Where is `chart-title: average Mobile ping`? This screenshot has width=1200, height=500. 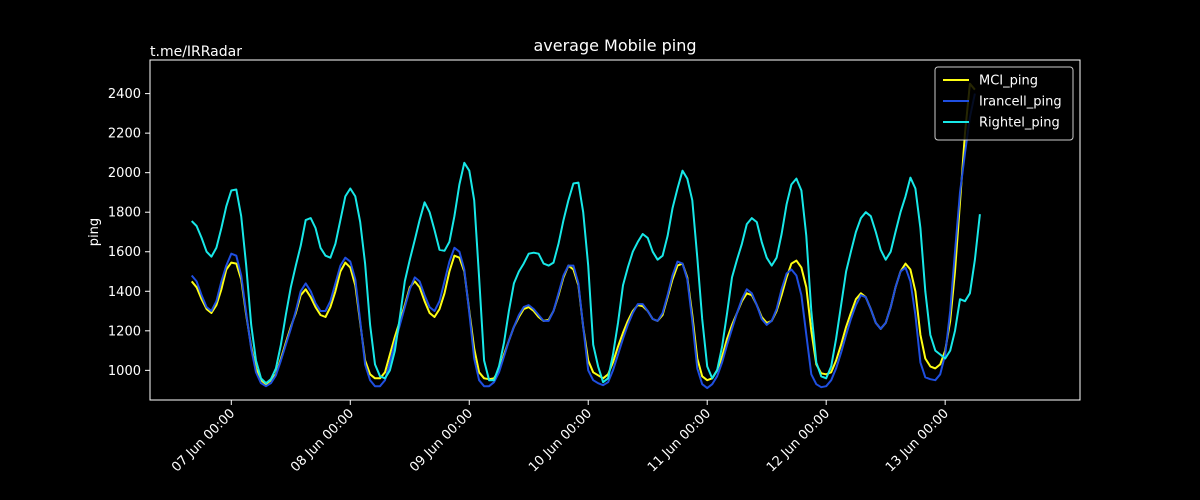 chart-title: average Mobile ping is located at coordinates (614, 45).